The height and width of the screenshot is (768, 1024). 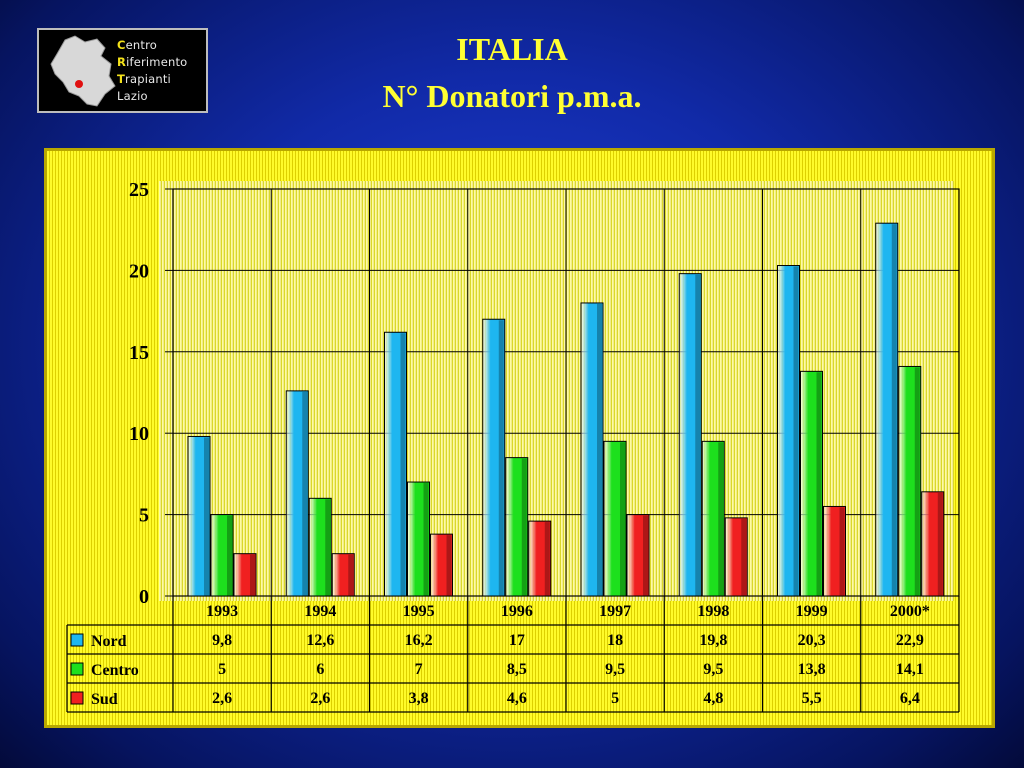 I want to click on bar-nord-1993, so click(x=199, y=516).